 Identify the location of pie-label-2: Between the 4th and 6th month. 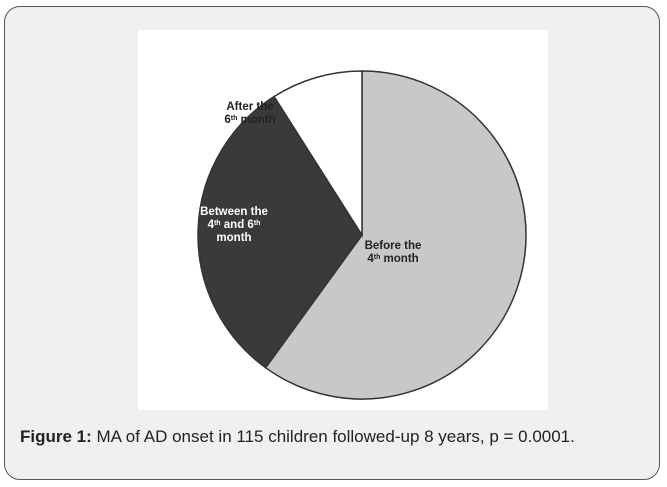
(234, 225).